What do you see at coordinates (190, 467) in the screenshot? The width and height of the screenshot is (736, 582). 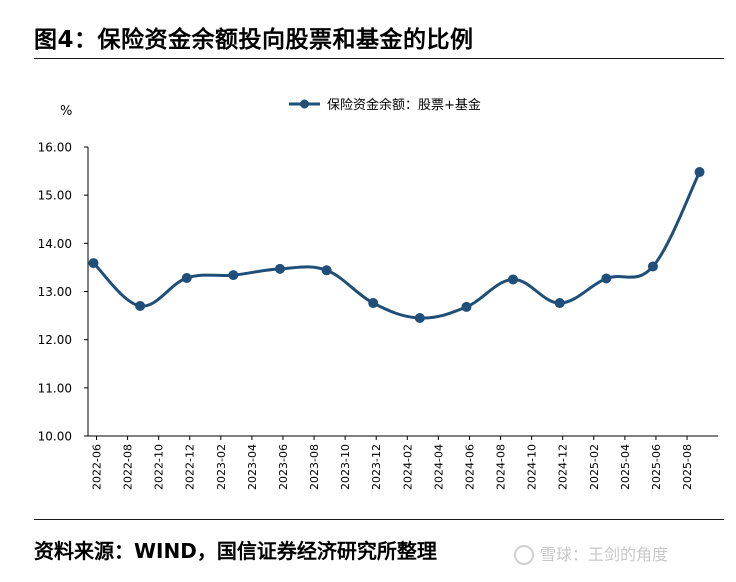 I see `x-tick-label: 2022-12` at bounding box center [190, 467].